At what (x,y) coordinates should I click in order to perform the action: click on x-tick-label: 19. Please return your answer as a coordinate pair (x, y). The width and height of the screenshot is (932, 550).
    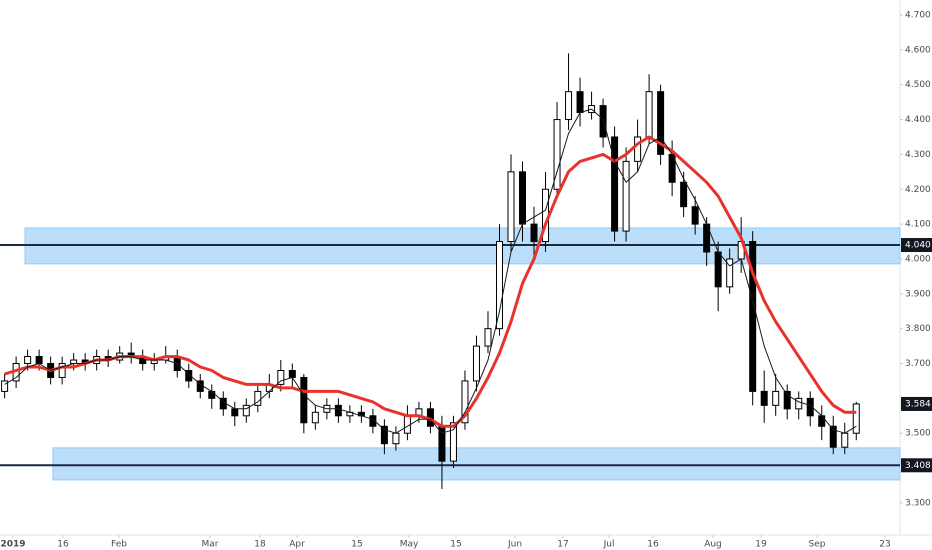
    Looking at the image, I should click on (761, 545).